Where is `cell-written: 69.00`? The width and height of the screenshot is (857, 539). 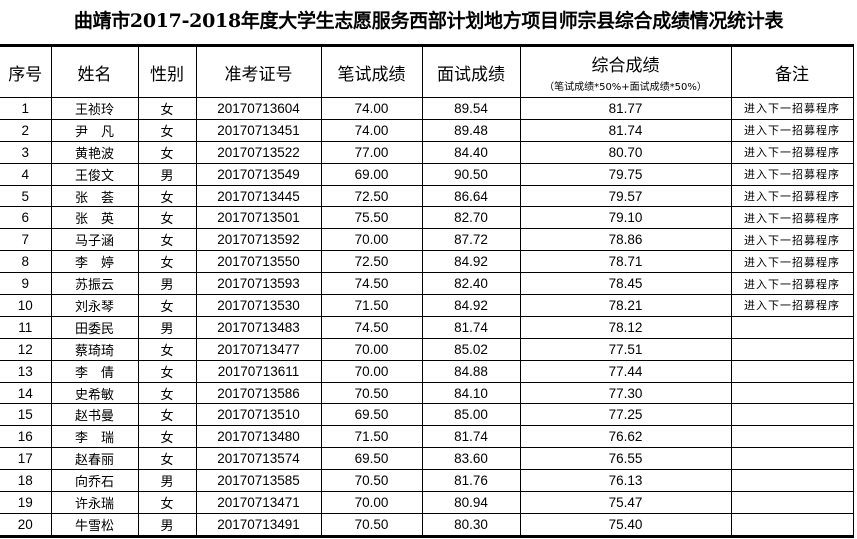
cell-written: 69.00 is located at coordinates (371, 174).